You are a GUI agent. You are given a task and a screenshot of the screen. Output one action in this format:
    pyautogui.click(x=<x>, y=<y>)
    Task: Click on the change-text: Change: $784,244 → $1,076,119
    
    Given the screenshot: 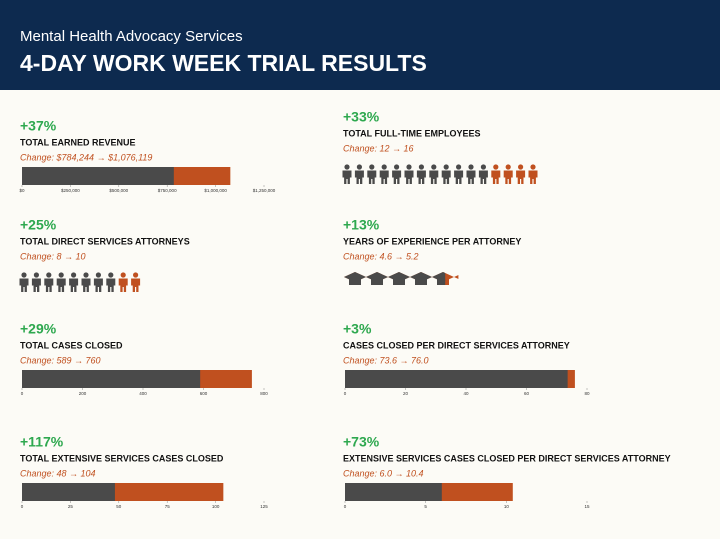 What is the action you would take?
    pyautogui.click(x=86, y=157)
    